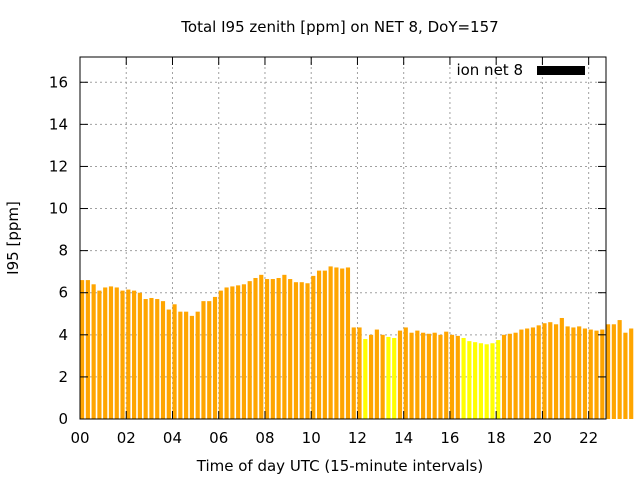 This screenshot has height=480, width=640. I want to click on x-tick-label: 10, so click(311, 438).